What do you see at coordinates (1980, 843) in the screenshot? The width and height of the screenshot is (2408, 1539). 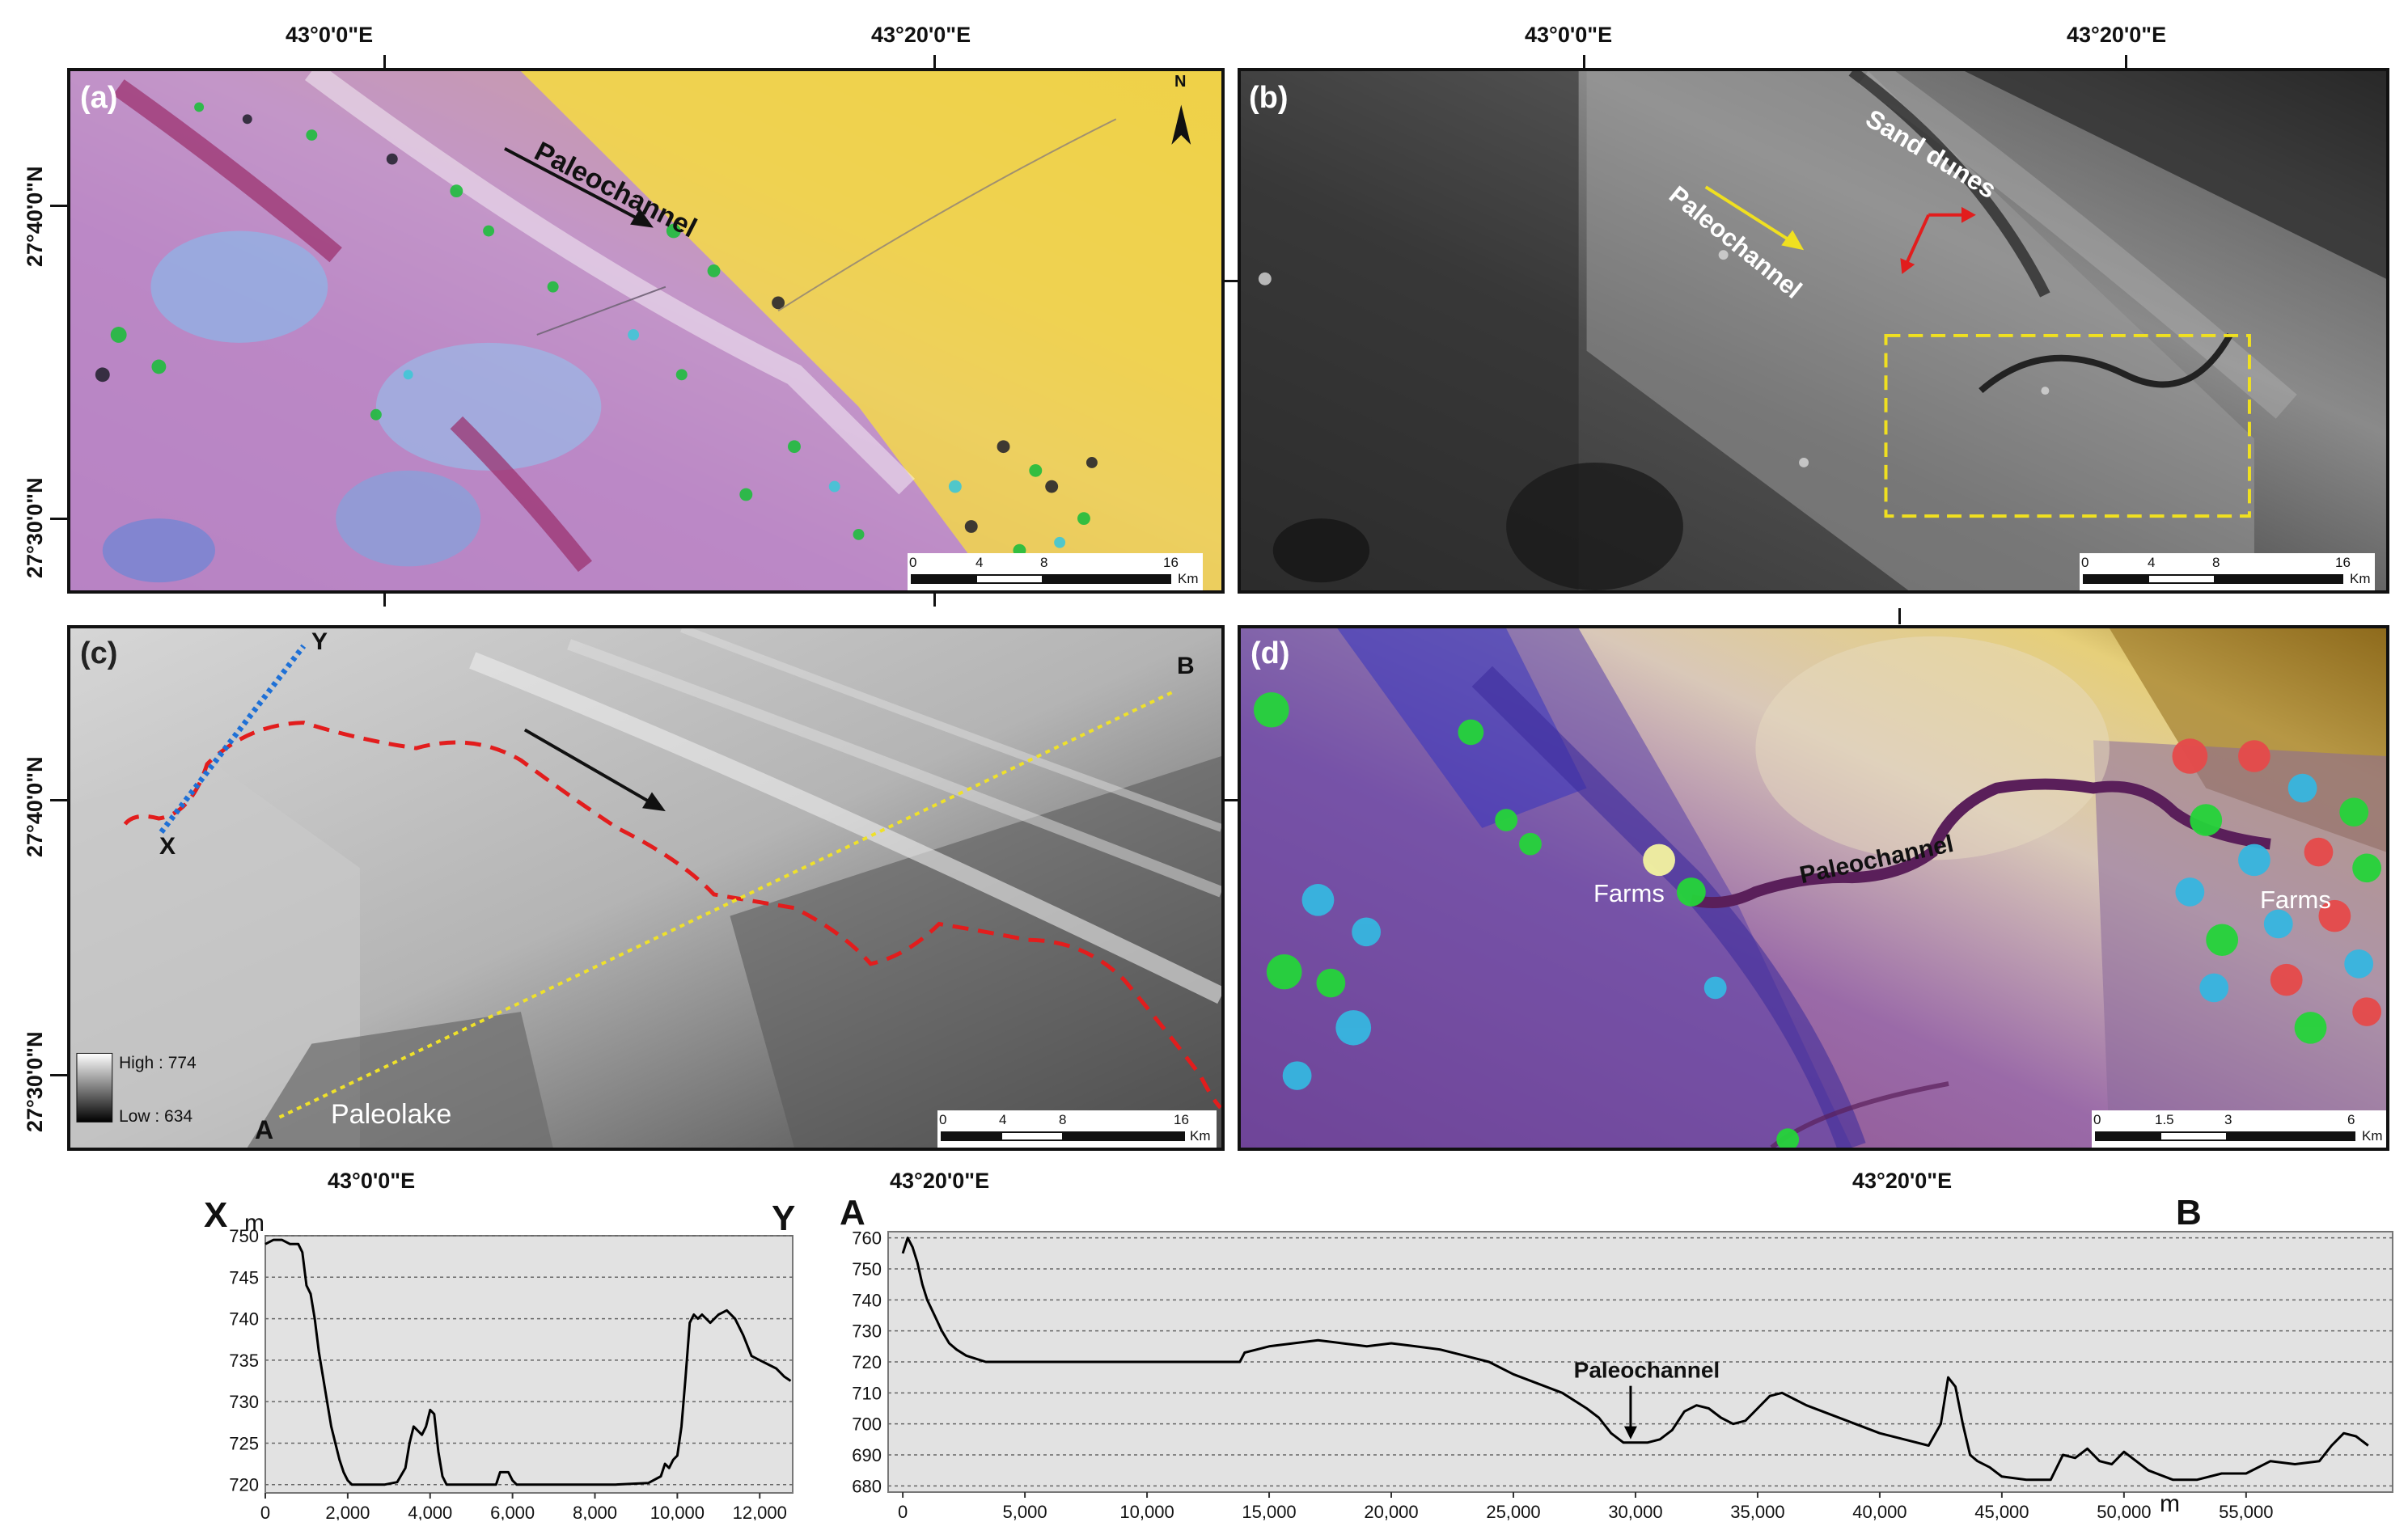 I see `paleochannel-feature` at bounding box center [1980, 843].